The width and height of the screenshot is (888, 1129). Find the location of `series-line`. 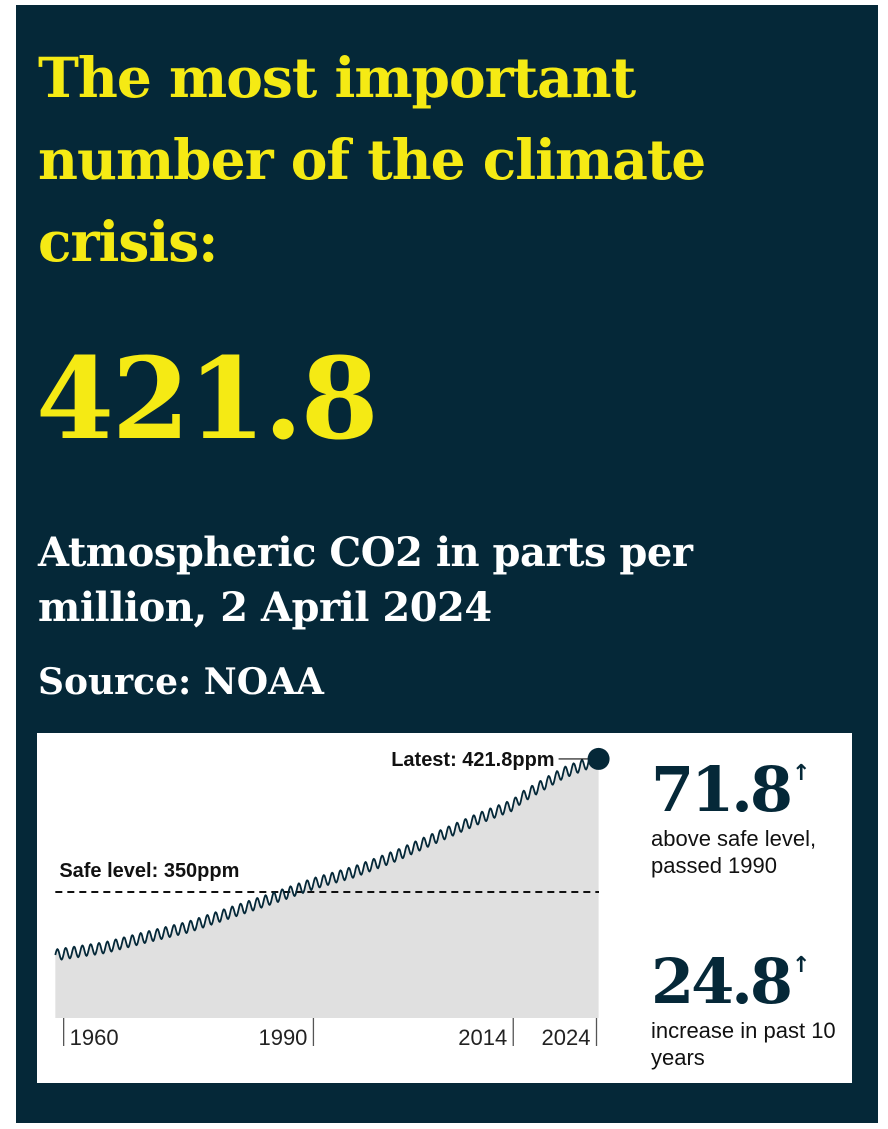

series-line is located at coordinates (327, 856).